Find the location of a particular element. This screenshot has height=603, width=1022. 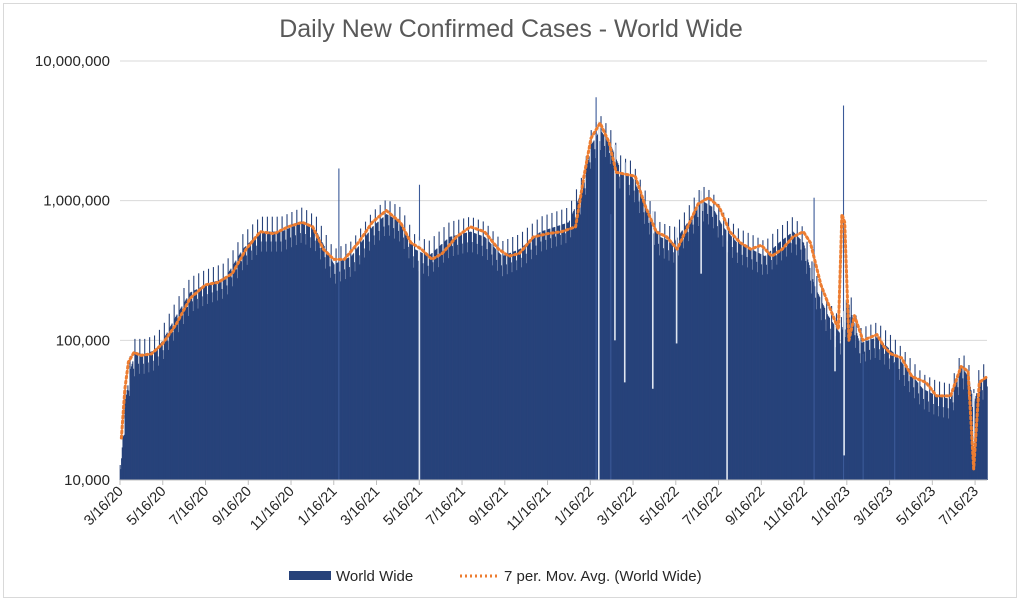

x-tick-label: 5/16/20 is located at coordinates (147, 507).